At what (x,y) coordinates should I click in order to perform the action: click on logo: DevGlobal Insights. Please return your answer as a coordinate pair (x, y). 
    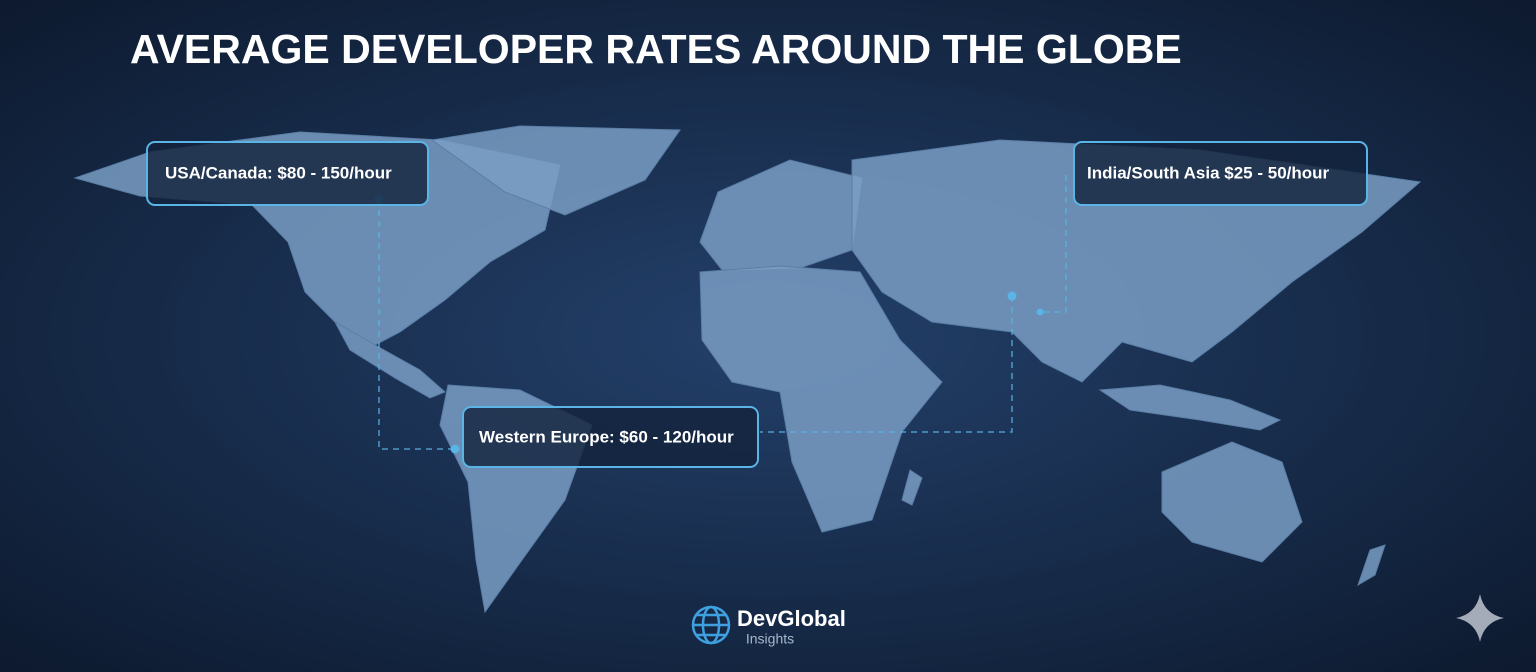
    Looking at the image, I should click on (768, 626).